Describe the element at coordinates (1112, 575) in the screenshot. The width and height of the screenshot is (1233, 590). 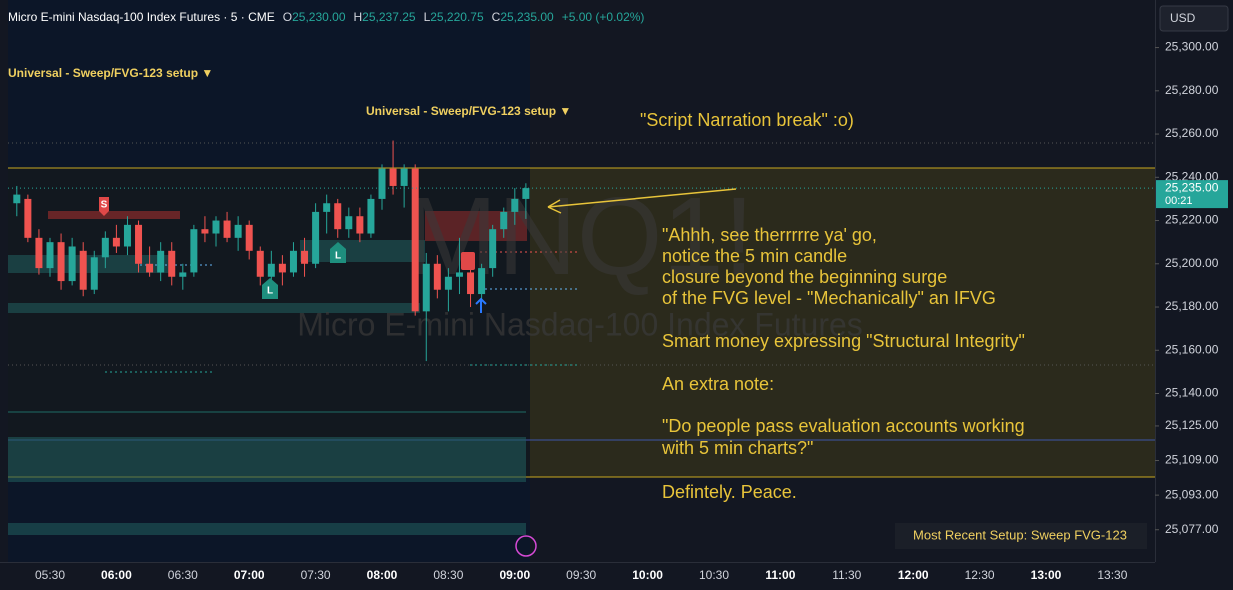
I see `x-tick-label: 13:30` at that location.